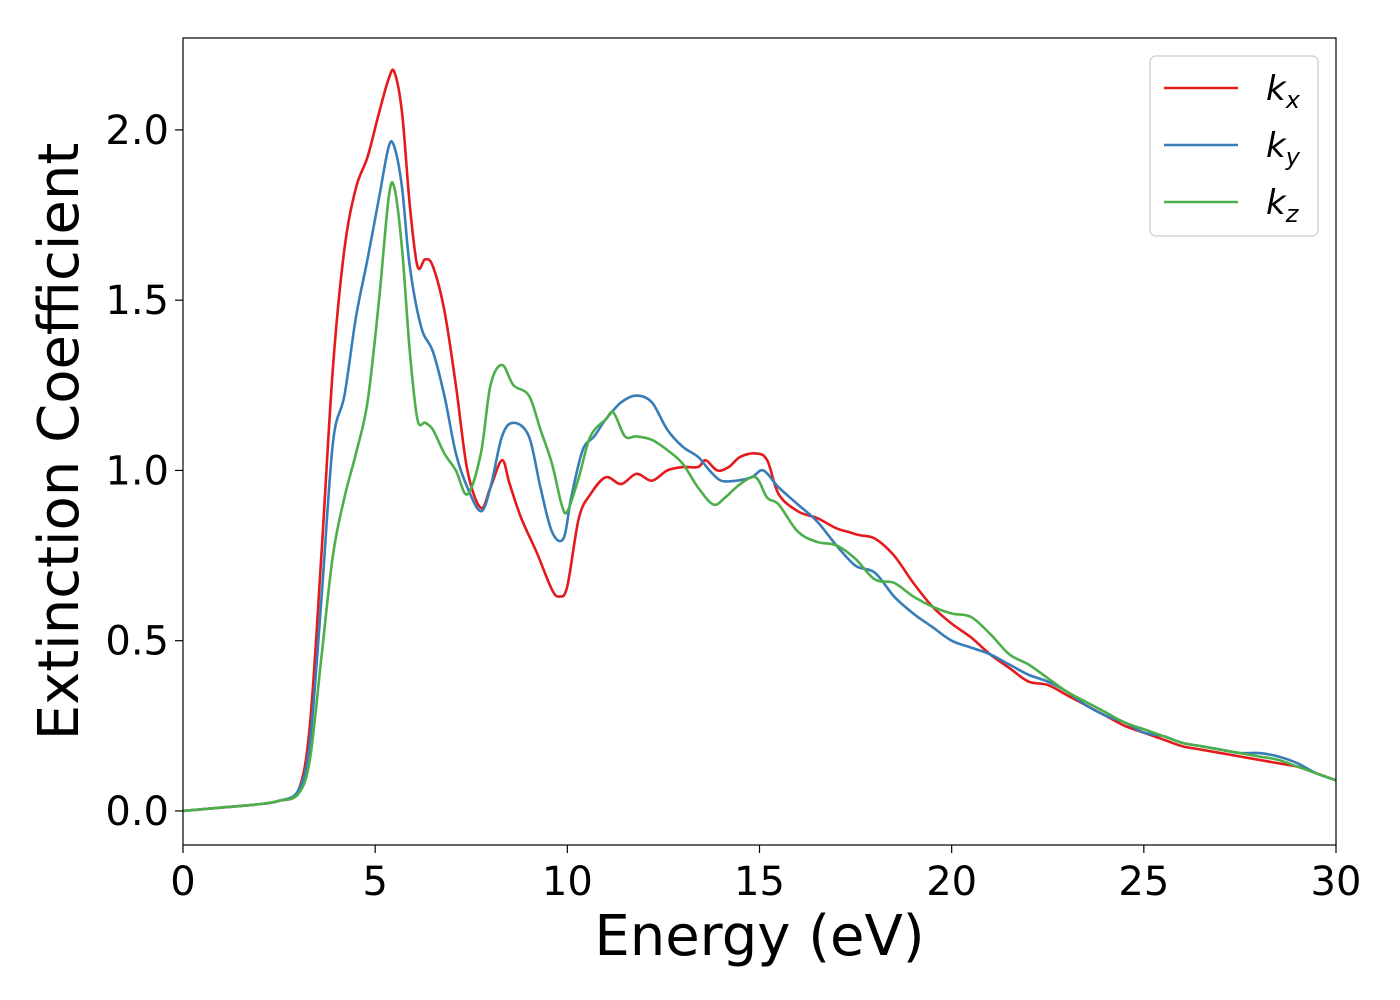 This screenshot has height=1000, width=1400. Describe the element at coordinates (137, 131) in the screenshot. I see `y-tick-label: 2.0` at that location.